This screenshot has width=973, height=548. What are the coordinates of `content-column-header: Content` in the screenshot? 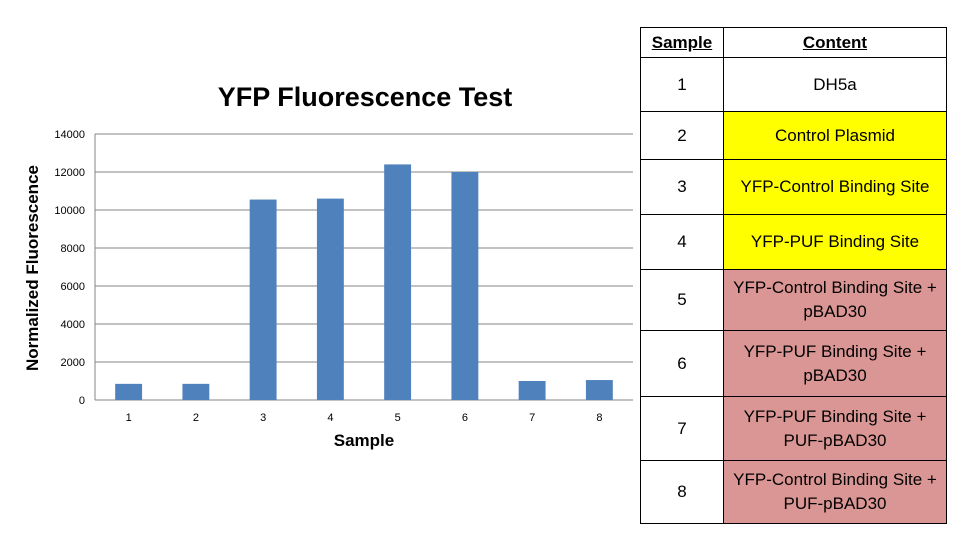 It's located at (835, 42).